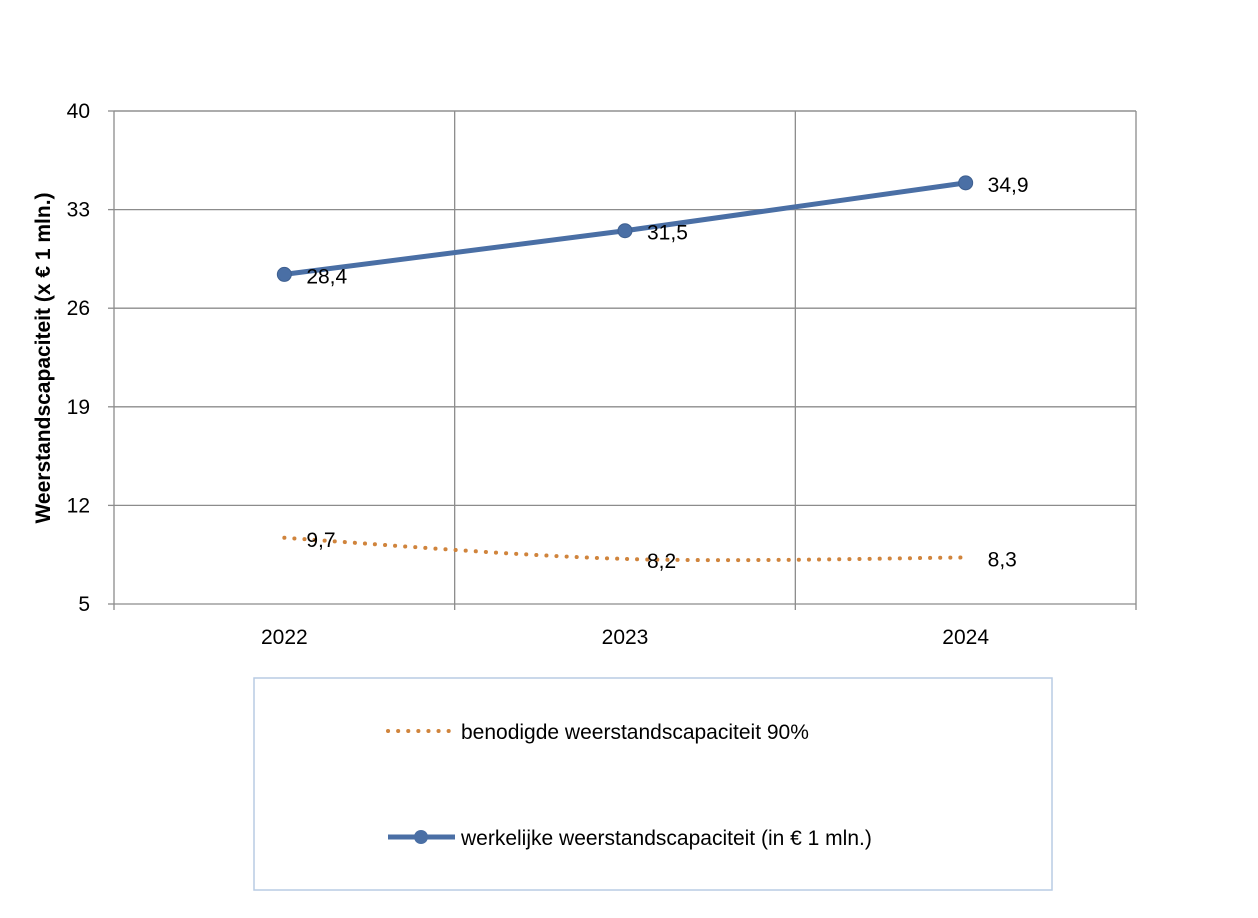 This screenshot has height=918, width=1258. Describe the element at coordinates (78, 111) in the screenshot. I see `y-tick-label: 40` at that location.